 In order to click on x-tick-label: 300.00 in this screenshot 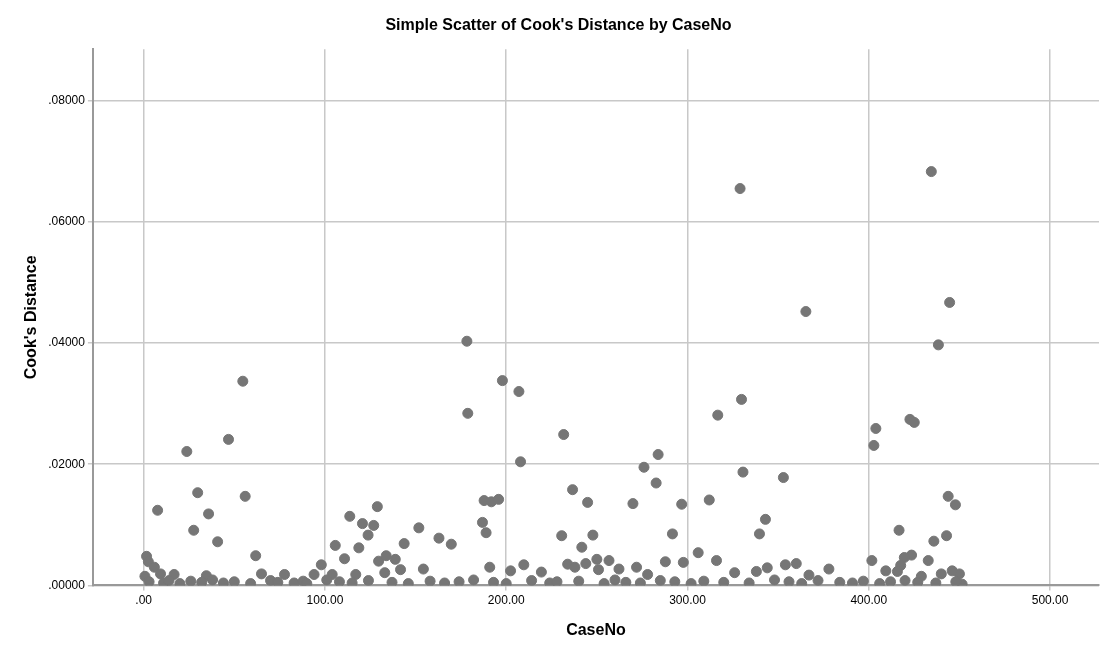, I will do `click(688, 599)`.